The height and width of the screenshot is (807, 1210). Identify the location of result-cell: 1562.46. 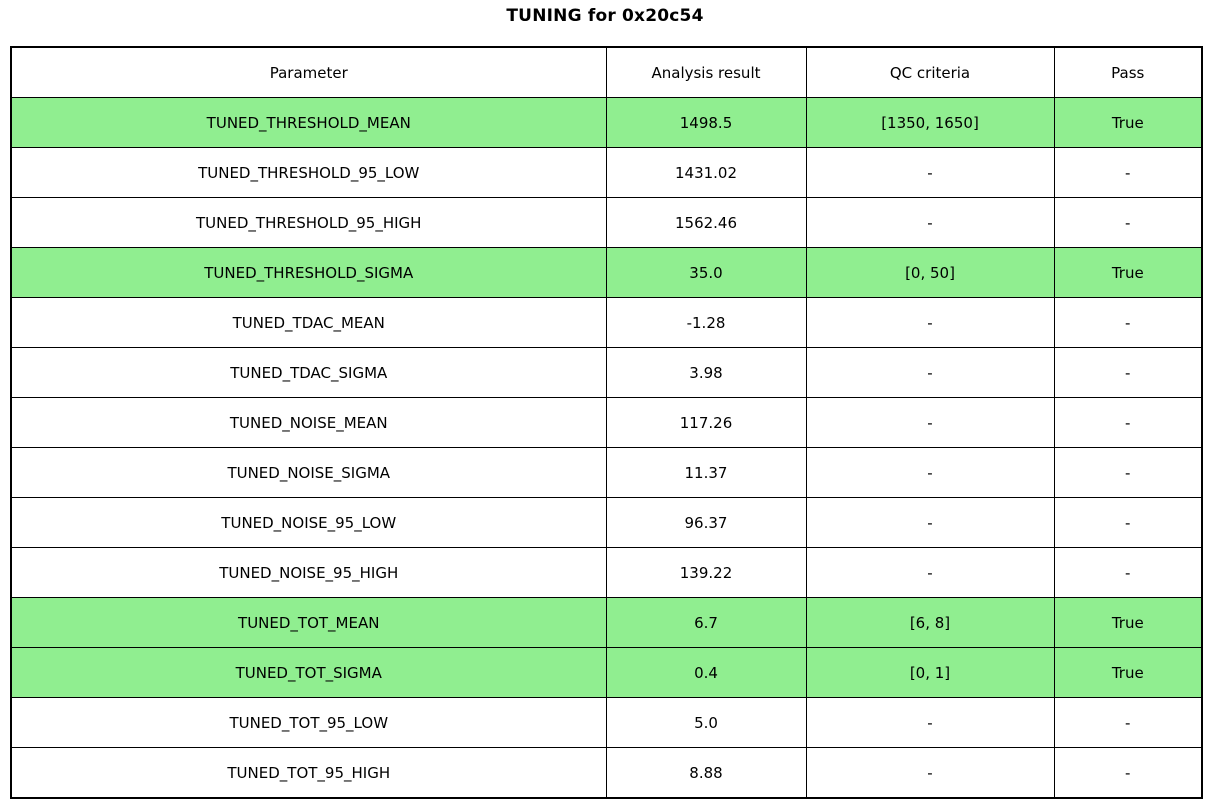
(706, 222).